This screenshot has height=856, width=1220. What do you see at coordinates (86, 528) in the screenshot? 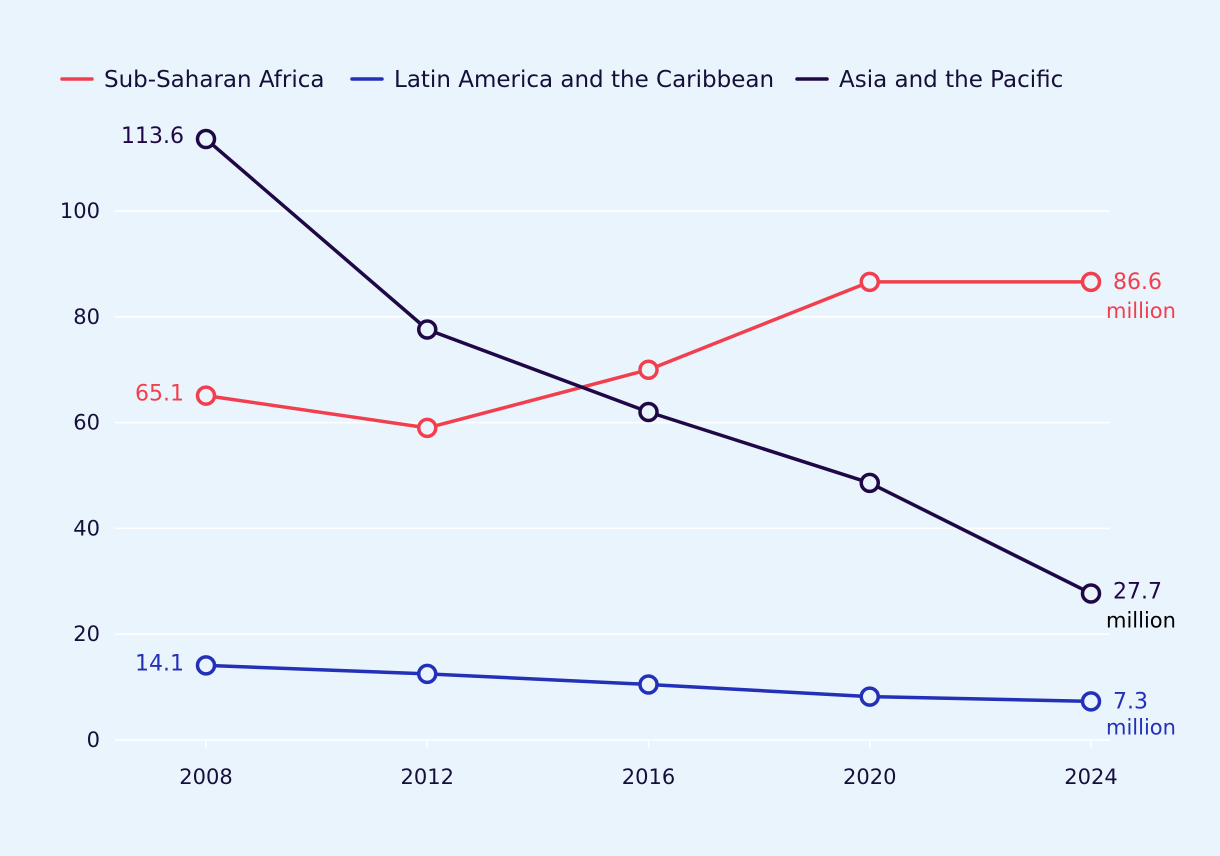
I see `y-tick-label: 40` at bounding box center [86, 528].